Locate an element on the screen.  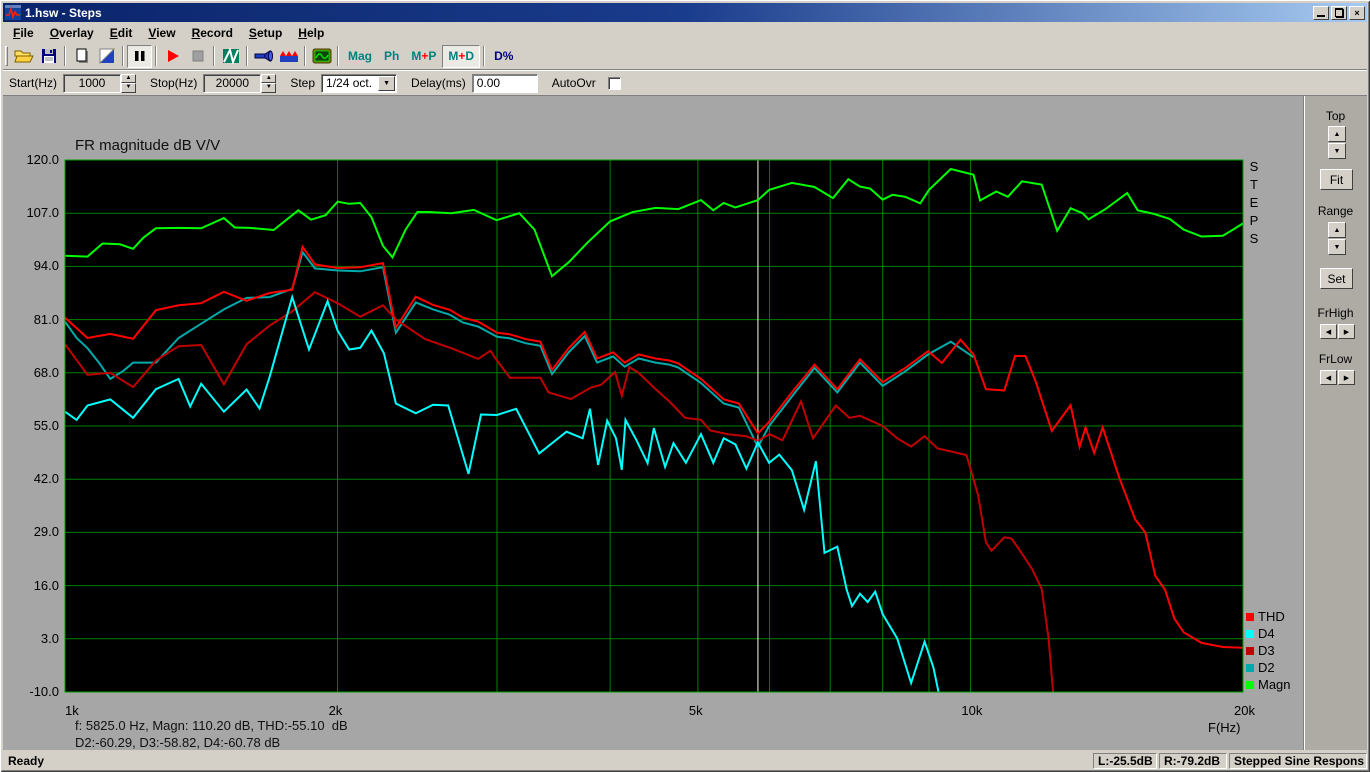
record-play-button is located at coordinates (172, 56).